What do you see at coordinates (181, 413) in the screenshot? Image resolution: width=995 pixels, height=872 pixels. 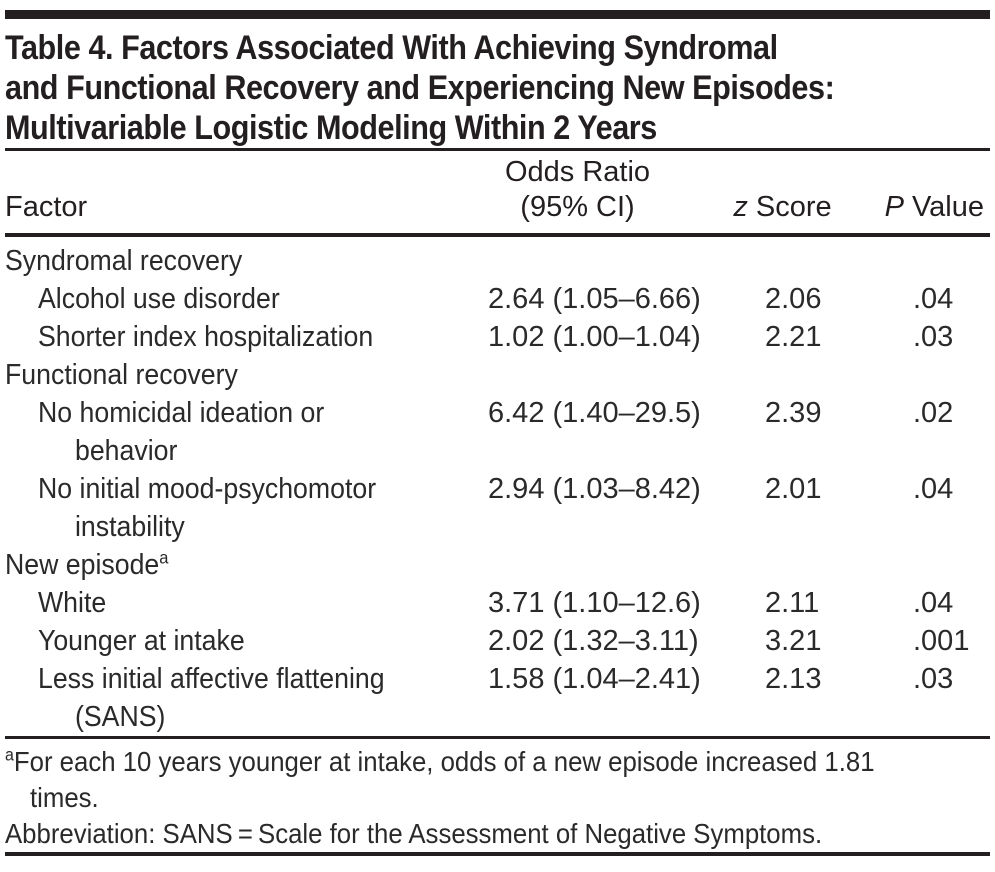 I see `factor-text: No homicidal ideation or` at bounding box center [181, 413].